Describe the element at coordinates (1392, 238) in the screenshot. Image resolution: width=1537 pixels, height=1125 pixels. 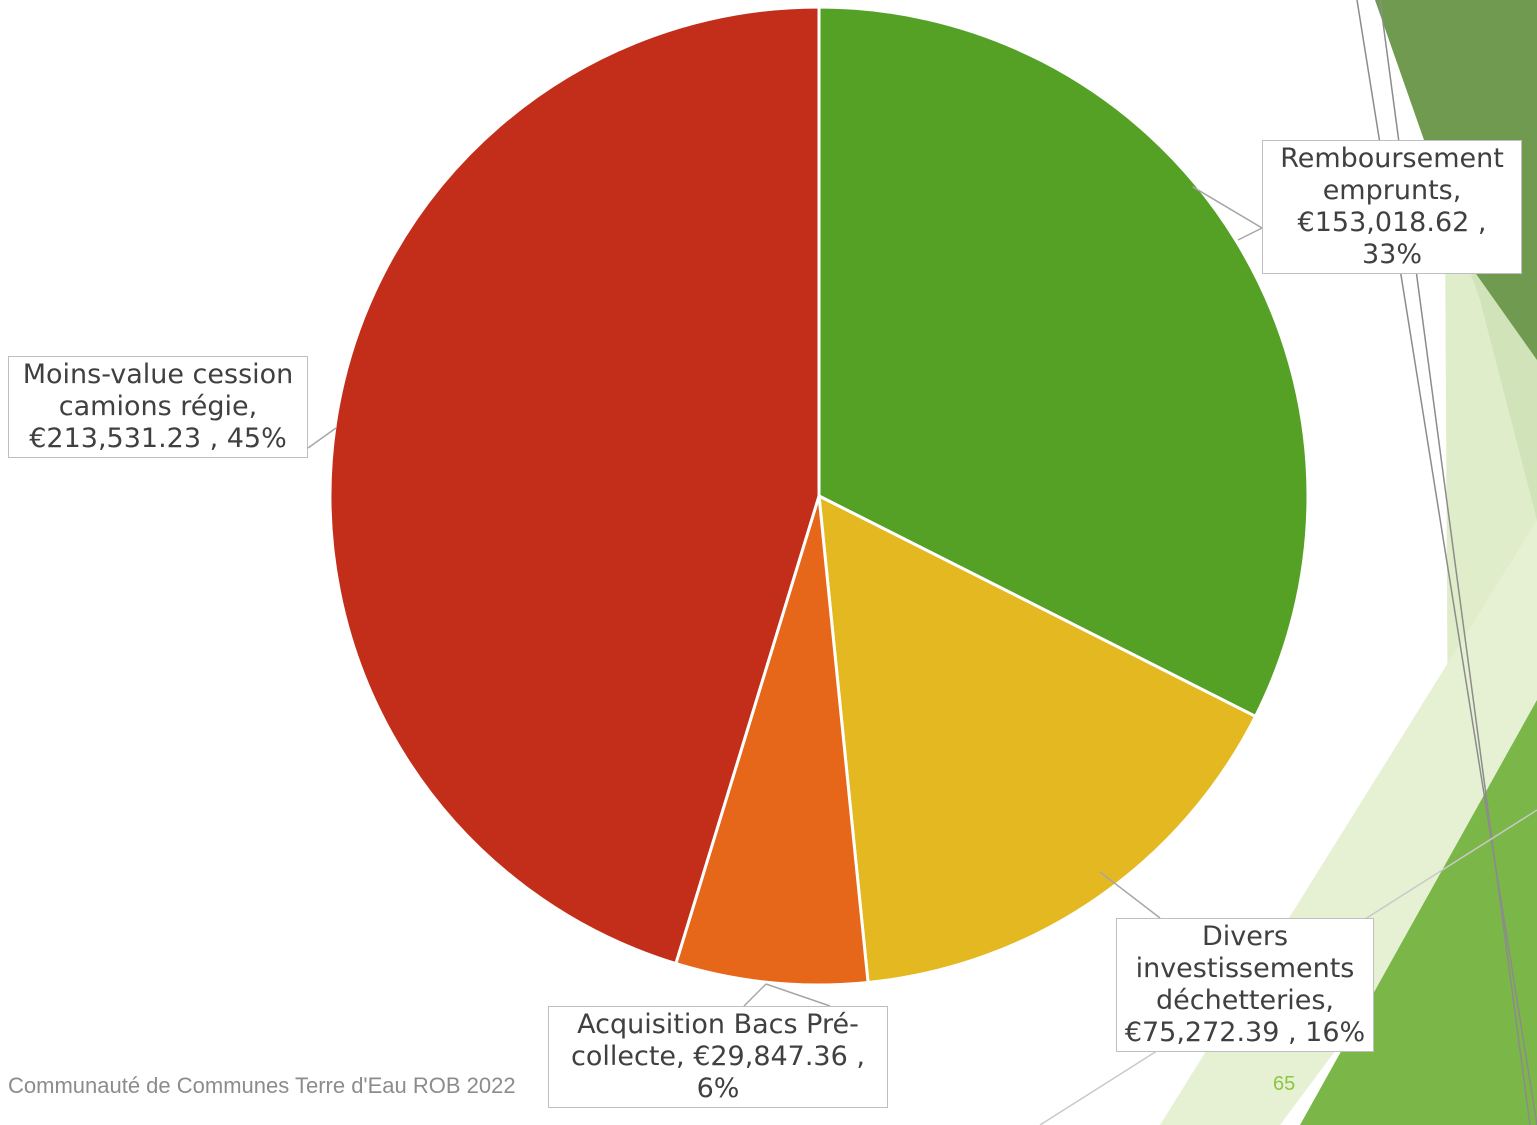
I see `label-line: €153,018.62 , 33%` at that location.